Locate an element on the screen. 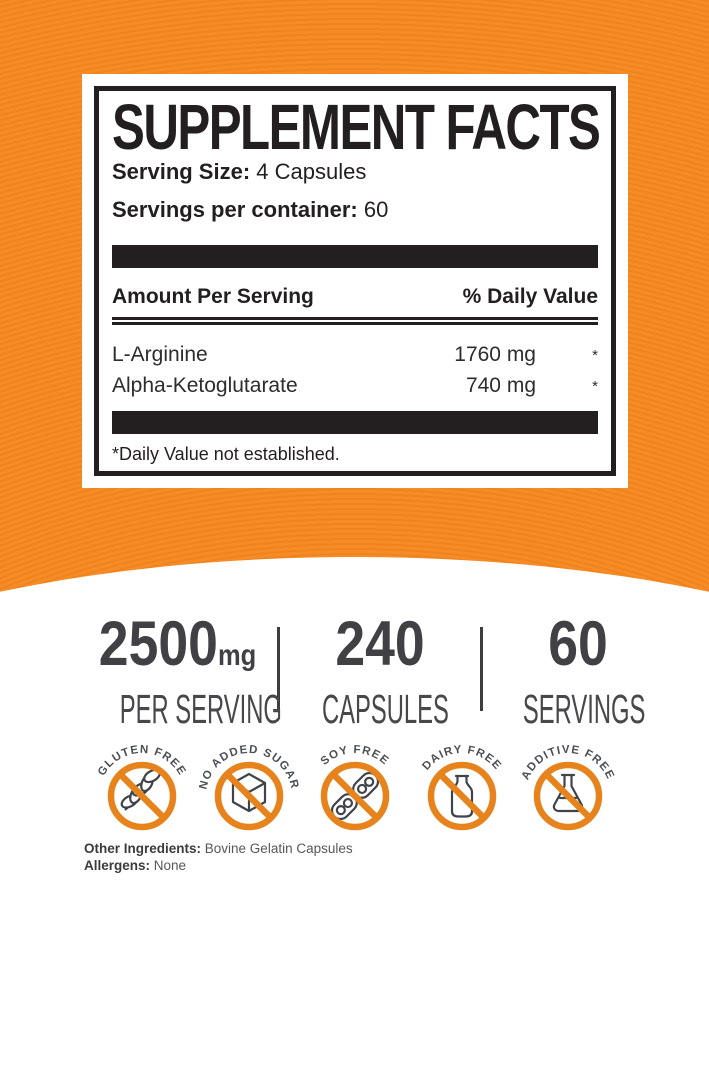  ingredient-name: Alpha-Ketoglutarate is located at coordinates (205, 385).